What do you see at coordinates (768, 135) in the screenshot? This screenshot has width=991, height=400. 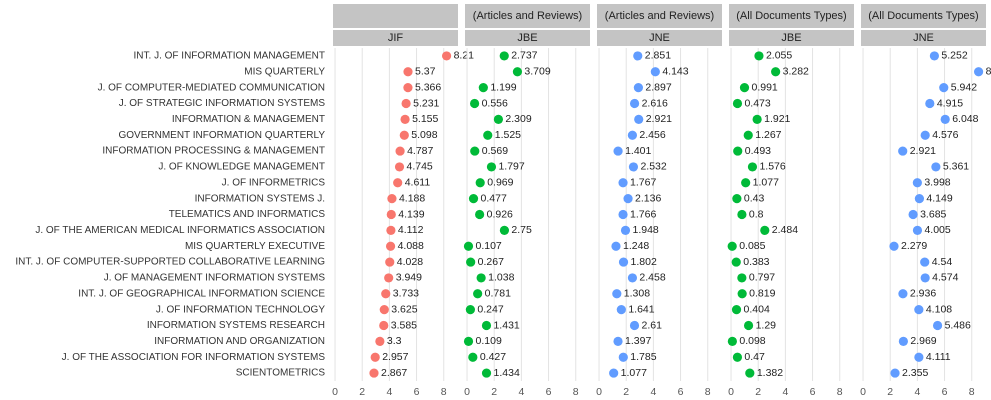 I see `value-label: 1.267` at bounding box center [768, 135].